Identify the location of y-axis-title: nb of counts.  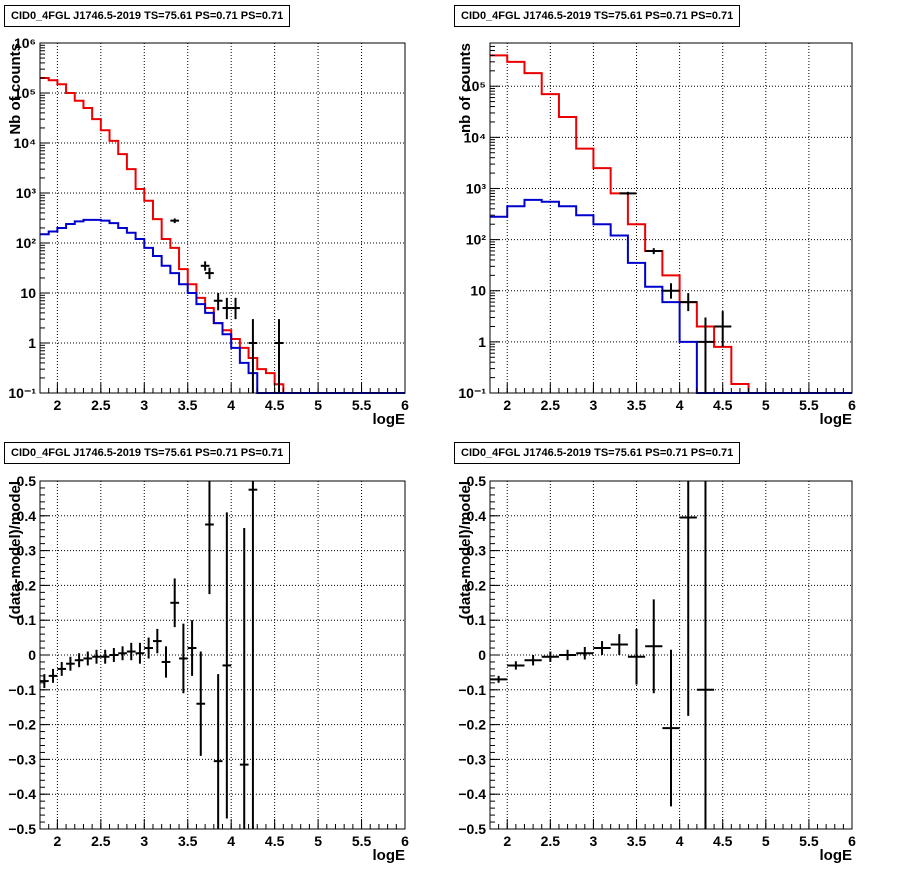
(465, 88).